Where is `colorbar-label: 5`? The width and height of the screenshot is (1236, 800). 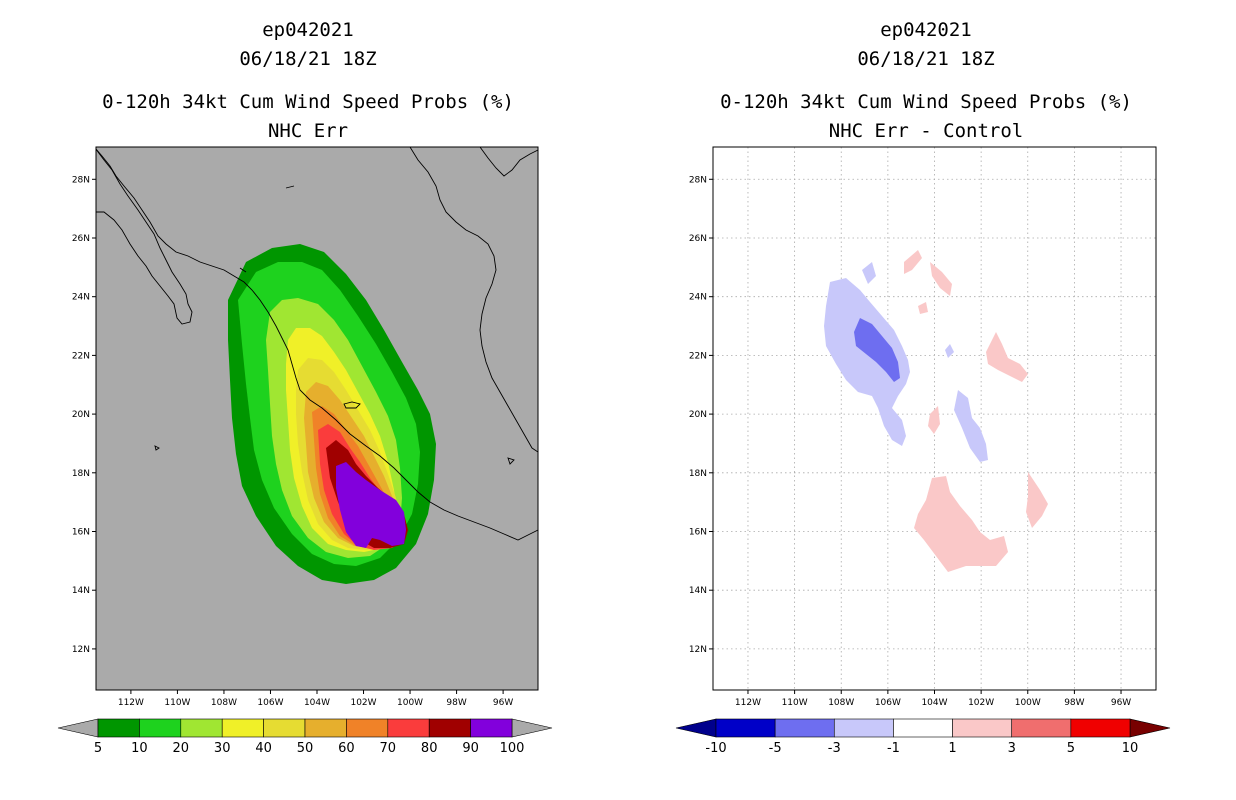
colorbar-label: 5 is located at coordinates (98, 748).